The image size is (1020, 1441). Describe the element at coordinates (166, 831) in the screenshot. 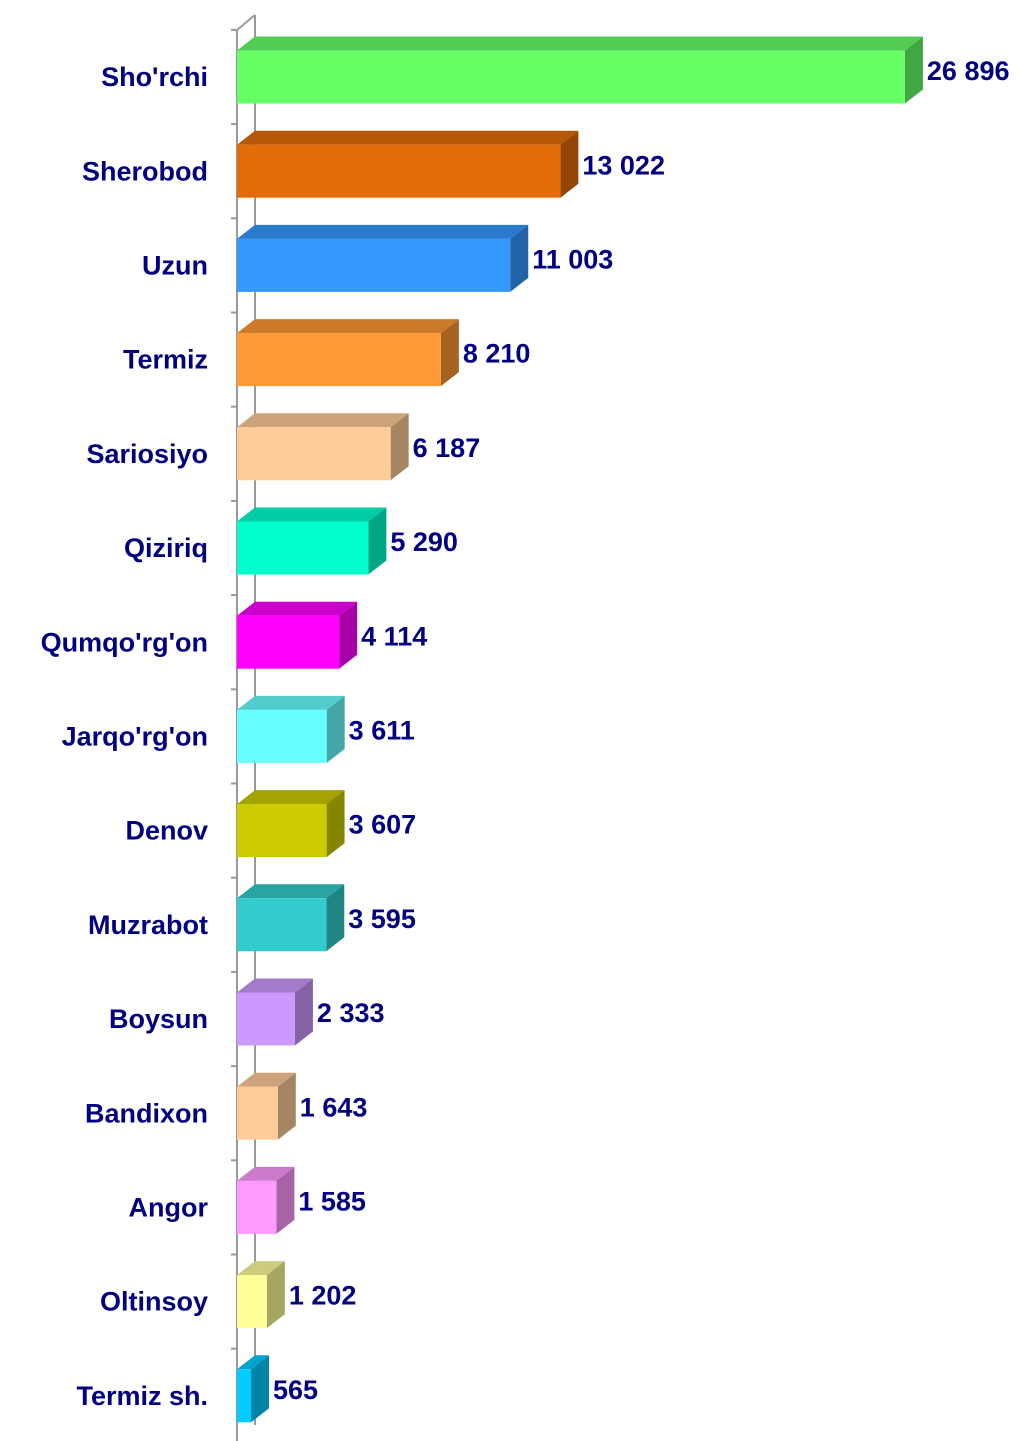

I see `category-label: Denov` at that location.